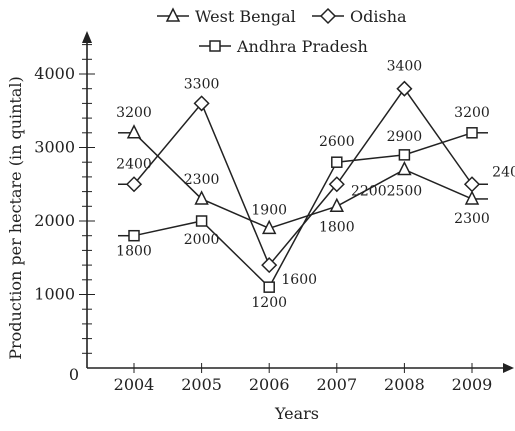  Describe the element at coordinates (296, 413) in the screenshot. I see `x-axis-title: Years` at that location.